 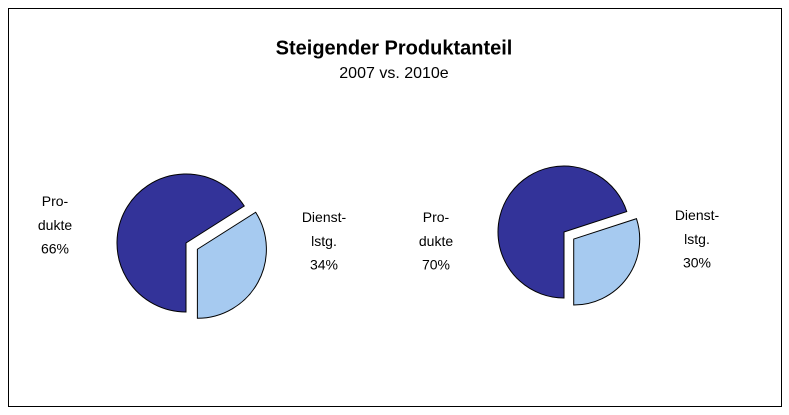 What do you see at coordinates (324, 265) in the screenshot?
I see `slice-value-label: 34%` at bounding box center [324, 265].